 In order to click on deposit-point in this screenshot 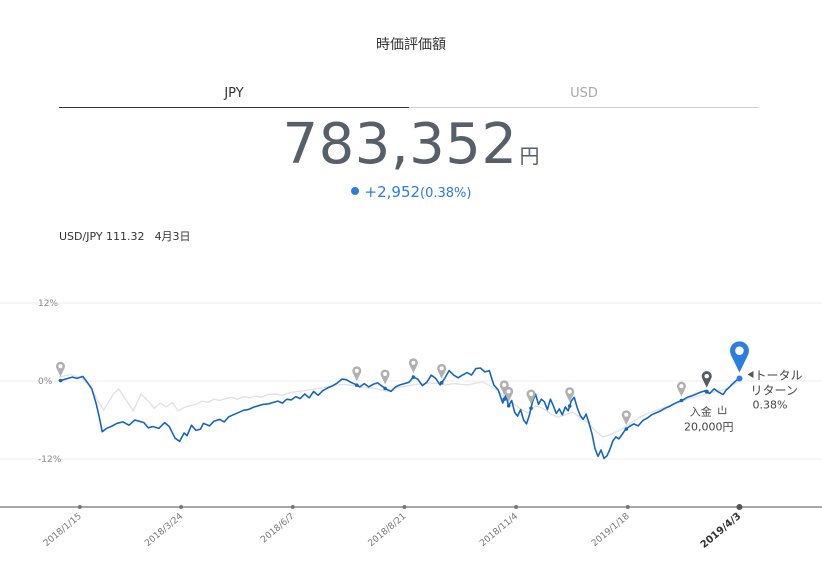, I will do `click(706, 391)`.